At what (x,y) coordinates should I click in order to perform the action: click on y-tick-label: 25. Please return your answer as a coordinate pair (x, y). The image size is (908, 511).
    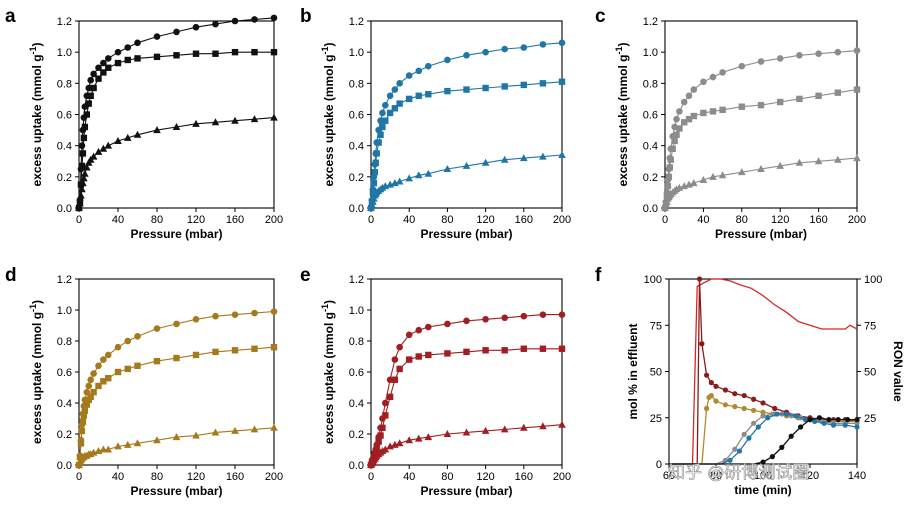
    Looking at the image, I should click on (656, 419).